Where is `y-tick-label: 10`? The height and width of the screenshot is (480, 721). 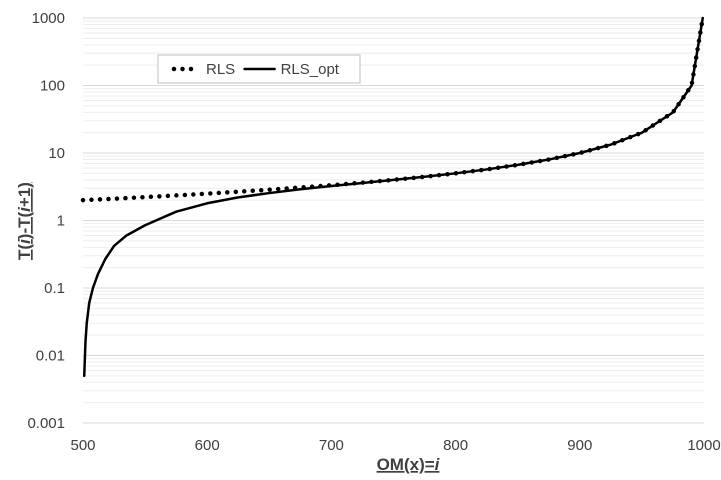 y-tick-label: 10 is located at coordinates (56, 153).